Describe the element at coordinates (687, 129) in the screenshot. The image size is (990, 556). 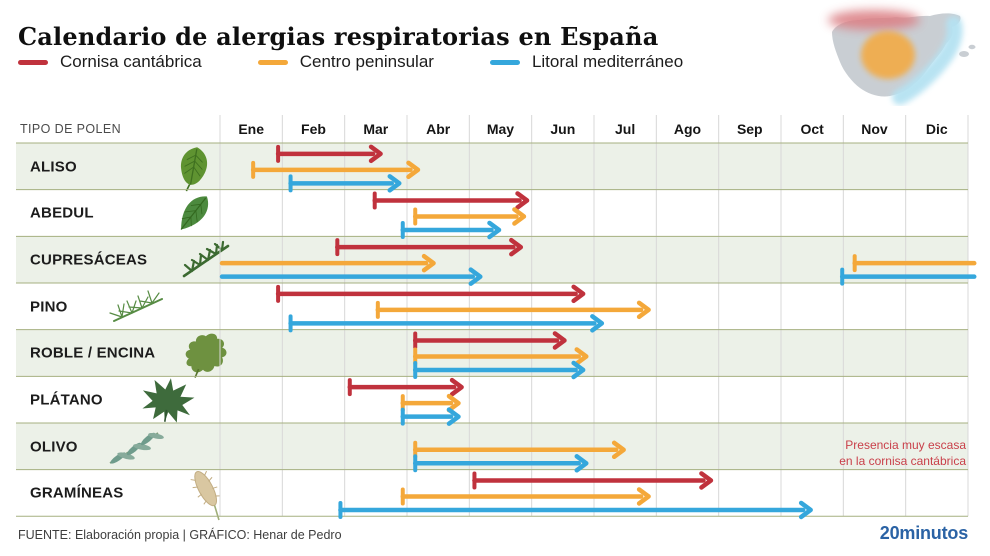
I see `month-header: Ago` at that location.